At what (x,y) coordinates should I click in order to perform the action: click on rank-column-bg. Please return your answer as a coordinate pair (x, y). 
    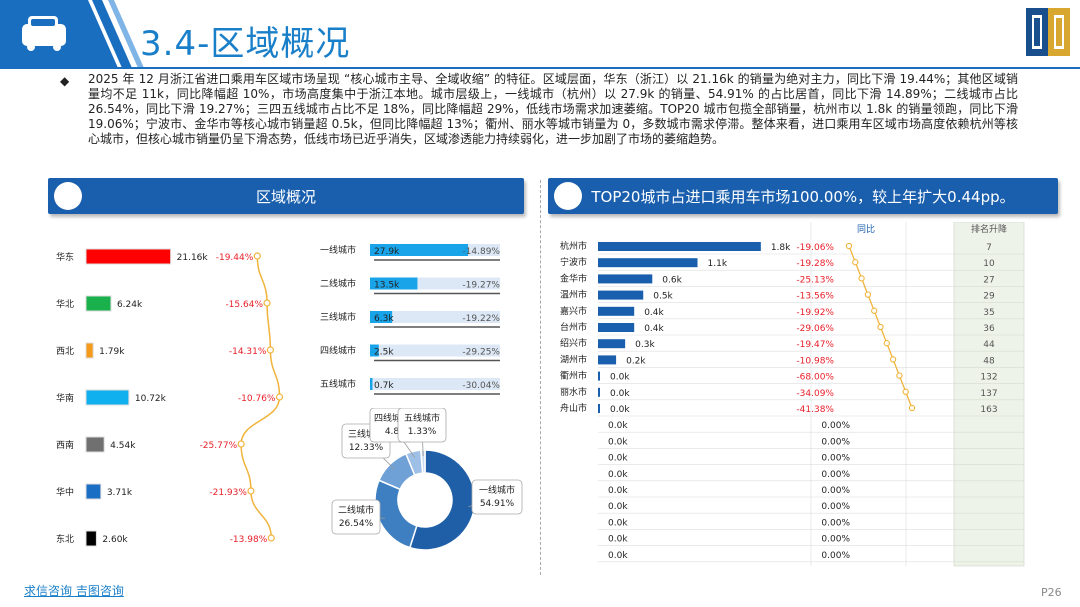
    Looking at the image, I should click on (989, 394).